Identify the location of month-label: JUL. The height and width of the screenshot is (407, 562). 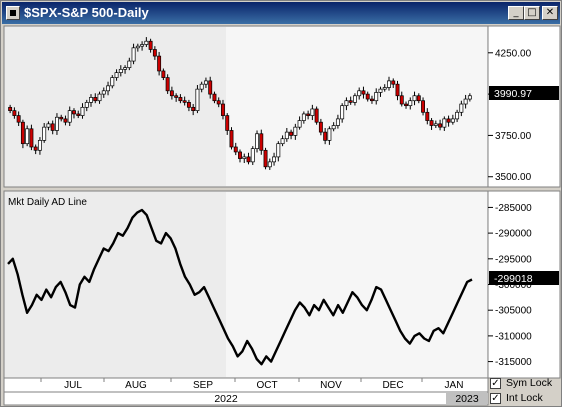
(73, 385).